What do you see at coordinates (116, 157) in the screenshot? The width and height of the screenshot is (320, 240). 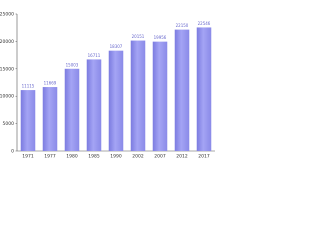 I see `x-tick-label: 1990` at bounding box center [116, 157].